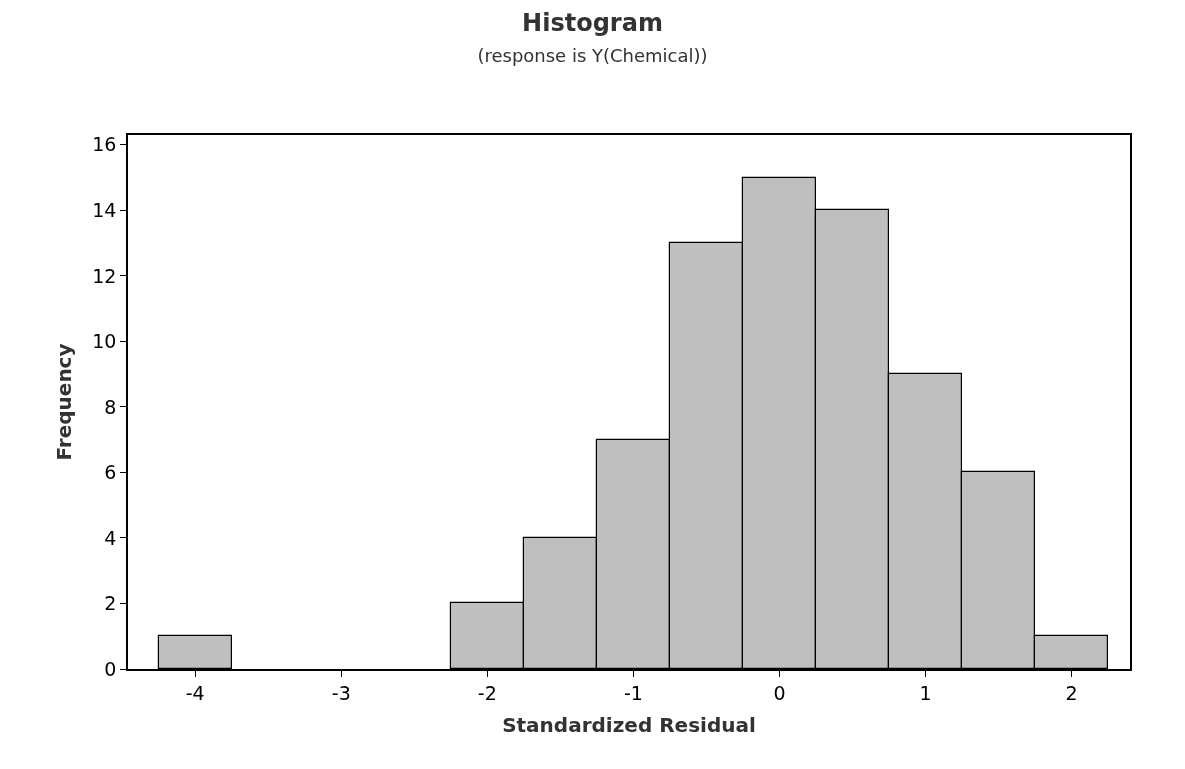 This screenshot has height=769, width=1185. I want to click on x-tick-label: -2, so click(487, 692).